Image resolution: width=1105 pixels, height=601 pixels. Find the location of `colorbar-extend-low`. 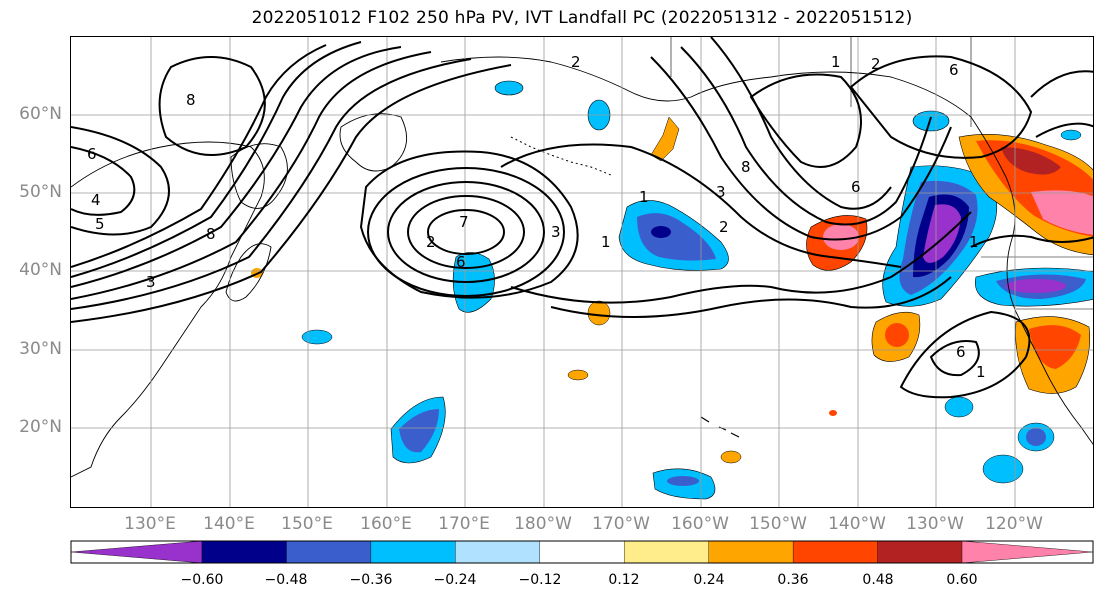

colorbar-extend-low is located at coordinates (136, 552).